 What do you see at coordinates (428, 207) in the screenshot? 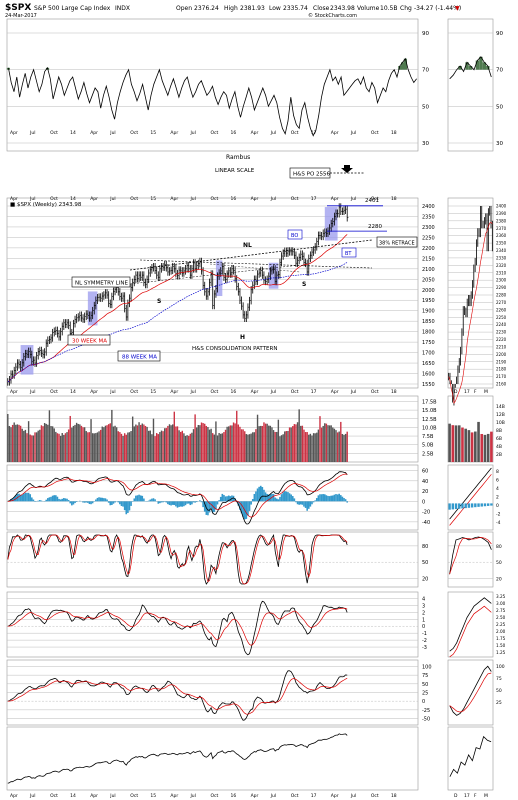
I see `price-tick-label: 2400` at bounding box center [428, 207].